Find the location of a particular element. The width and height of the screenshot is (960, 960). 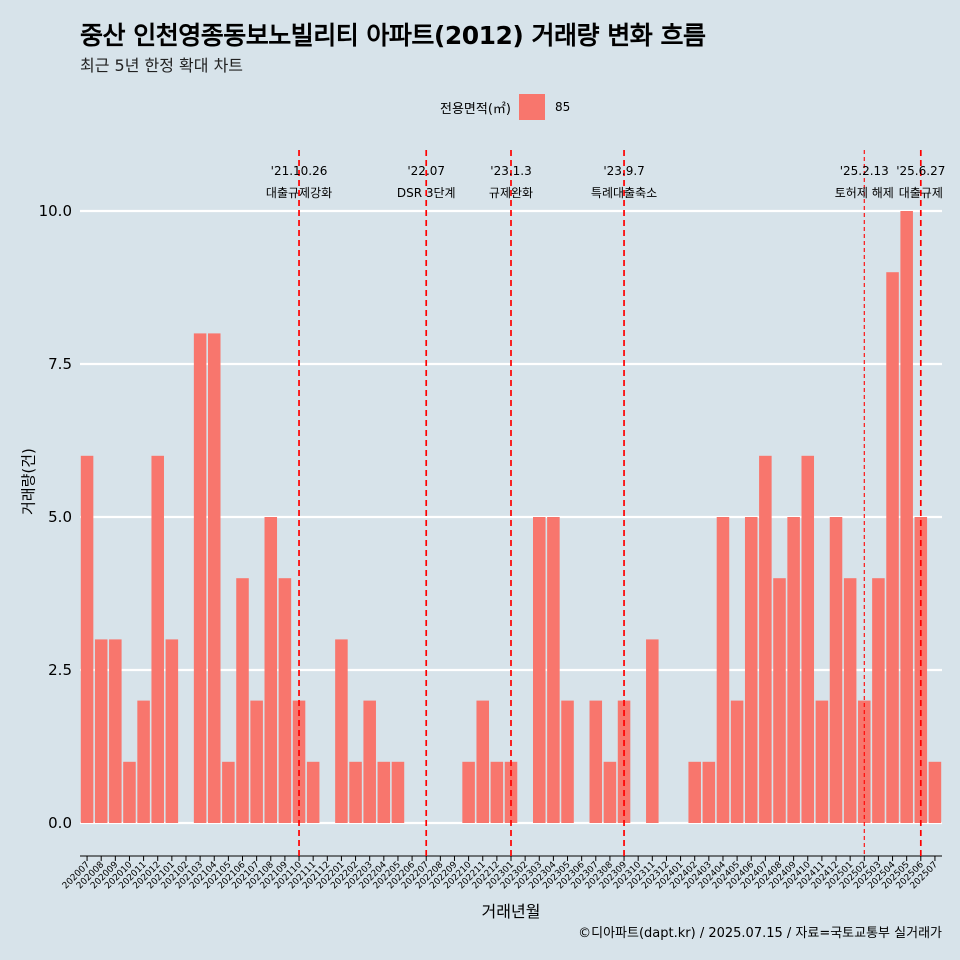

y-tick-label: 10.0 is located at coordinates (55, 211).